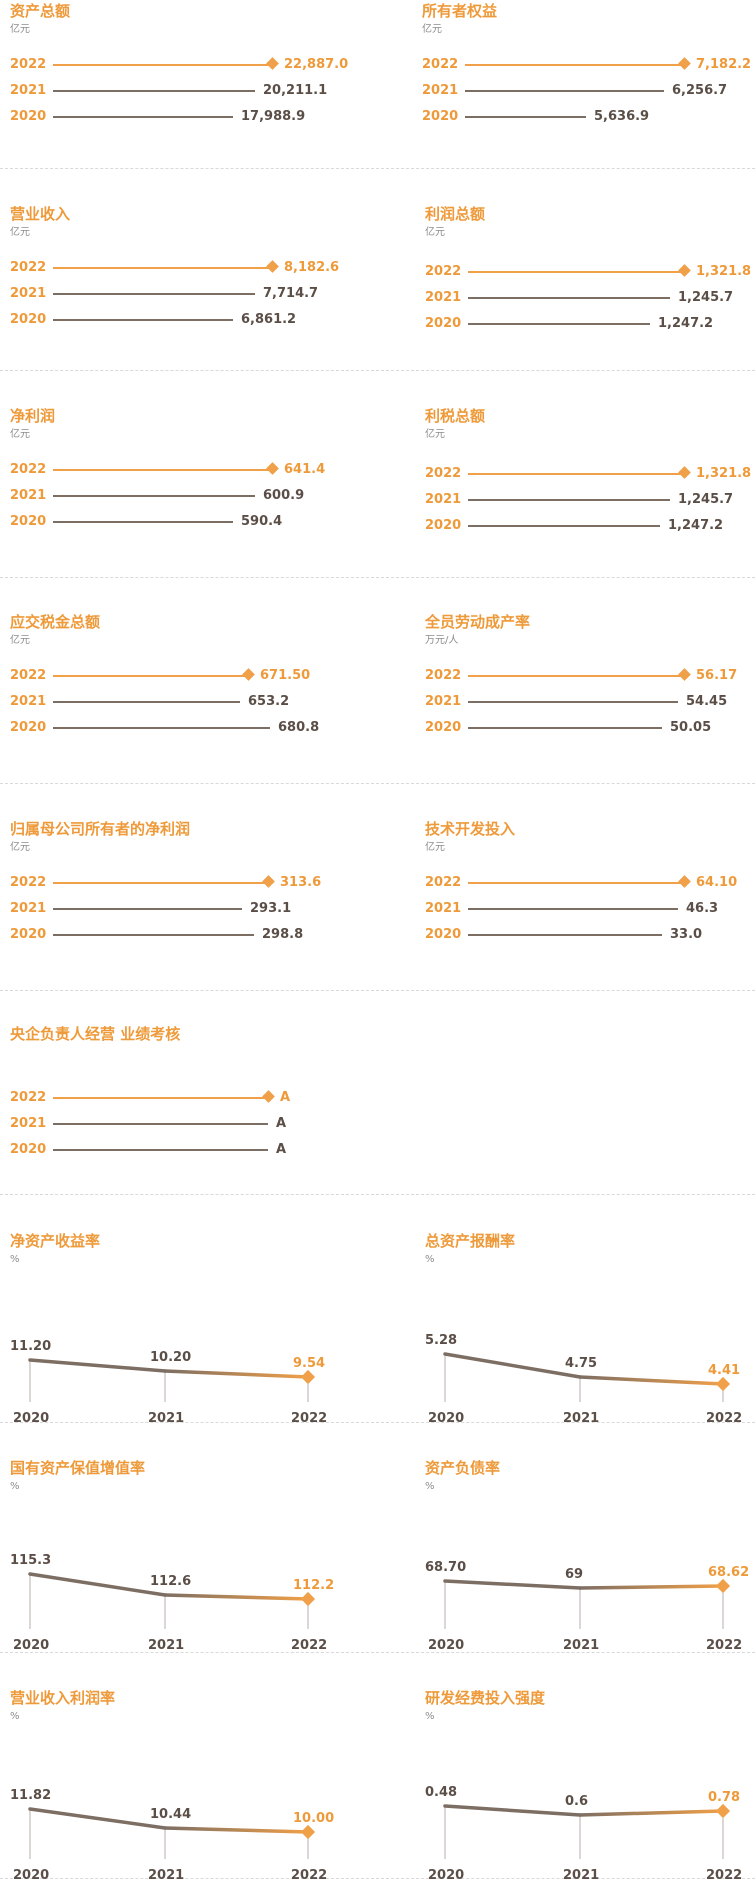 Image resolution: width=755 pixels, height=1889 pixels. Describe the element at coordinates (30, 1560) in the screenshot. I see `point-value-label: 115.3` at that location.